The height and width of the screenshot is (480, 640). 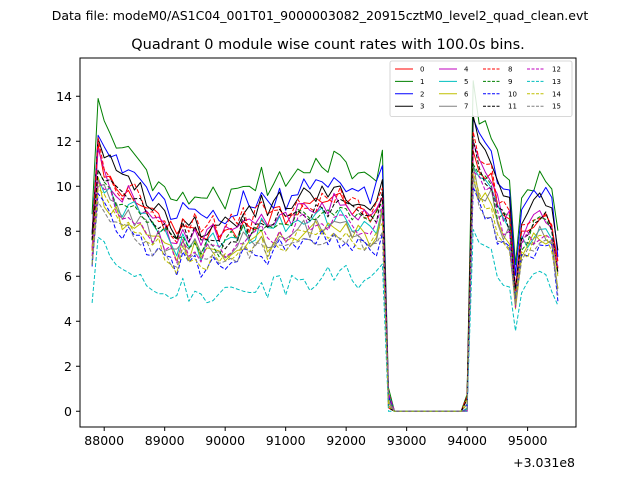 What do you see at coordinates (286, 440) in the screenshot?
I see `x-tick-label: 91000` at bounding box center [286, 440].